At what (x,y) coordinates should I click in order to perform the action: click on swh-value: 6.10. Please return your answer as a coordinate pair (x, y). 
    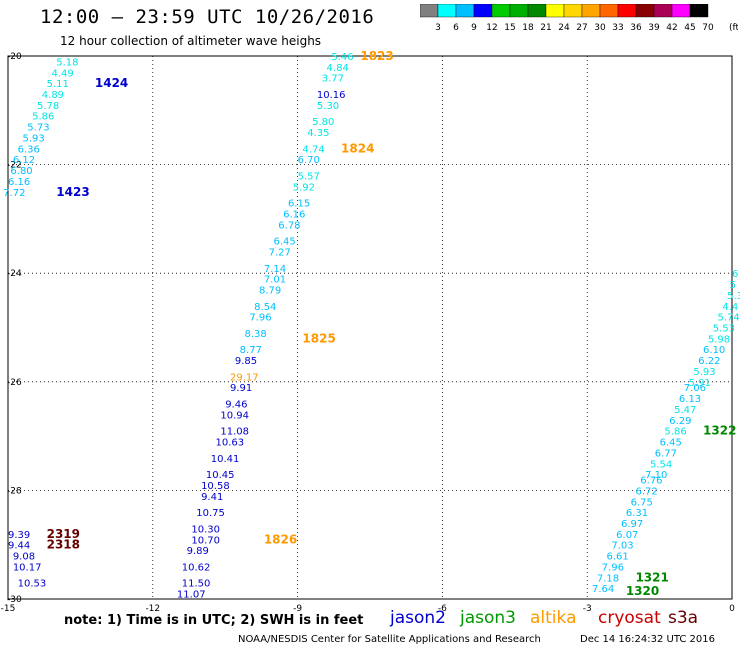
    Looking at the image, I should click on (714, 350).